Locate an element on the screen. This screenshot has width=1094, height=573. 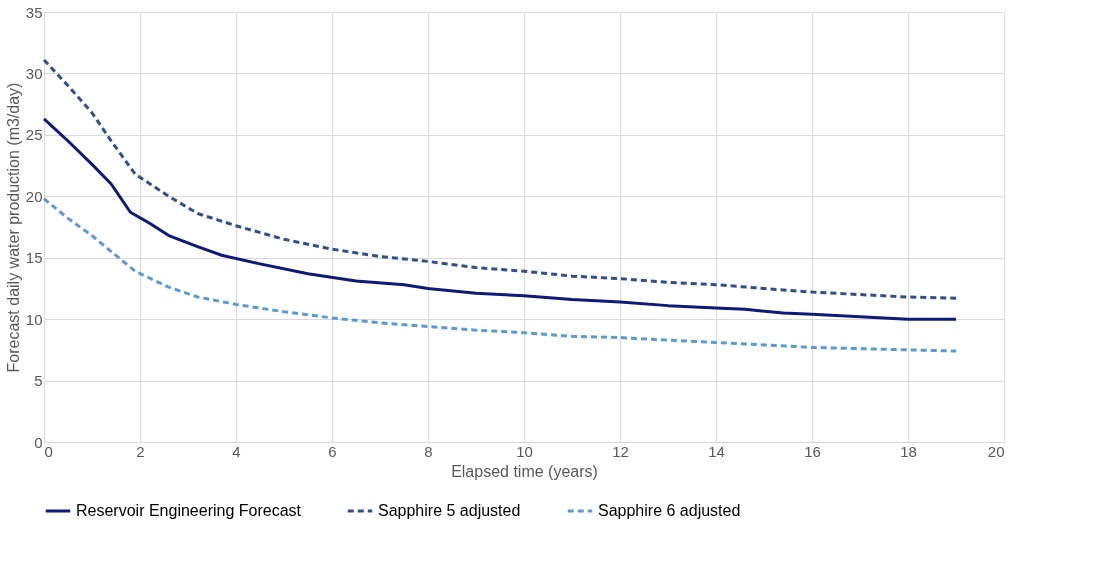
legend-label: Sapphire 6 adjusted is located at coordinates (669, 510).